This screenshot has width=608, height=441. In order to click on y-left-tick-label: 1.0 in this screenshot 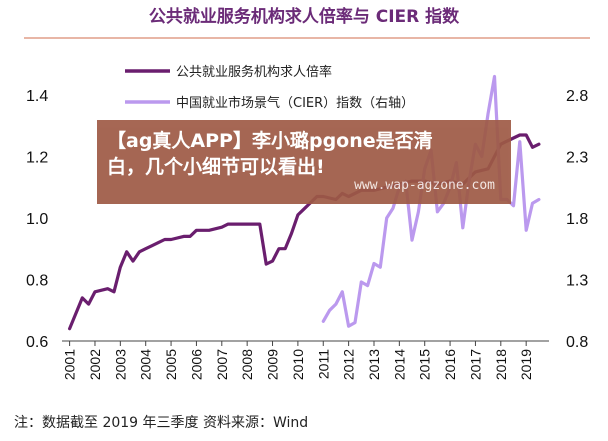, I will do `click(37, 219)`.